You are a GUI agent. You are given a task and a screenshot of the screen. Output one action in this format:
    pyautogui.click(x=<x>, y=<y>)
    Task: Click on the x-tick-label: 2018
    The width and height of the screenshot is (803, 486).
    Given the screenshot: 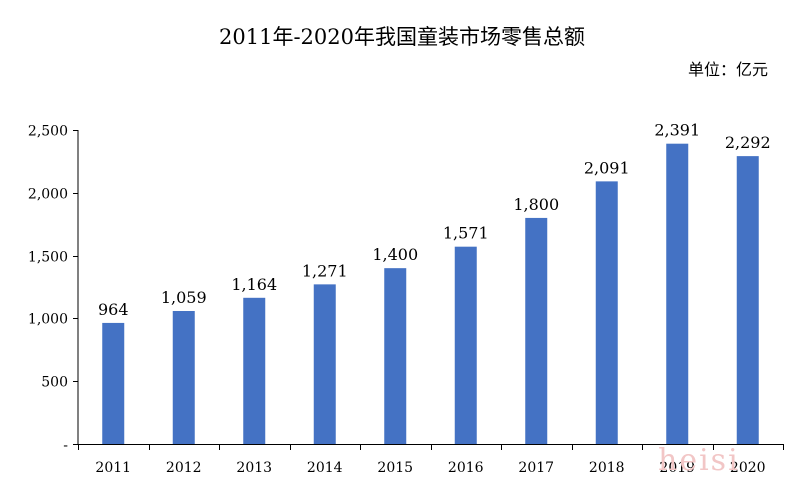 What is the action you would take?
    pyautogui.click(x=607, y=468)
    